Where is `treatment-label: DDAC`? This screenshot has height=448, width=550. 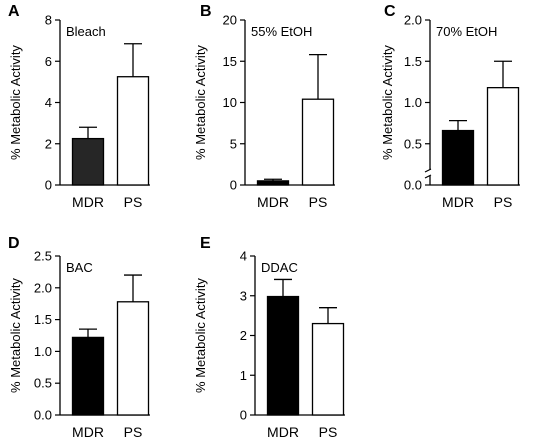 treatment-label: DDAC is located at coordinates (279, 267).